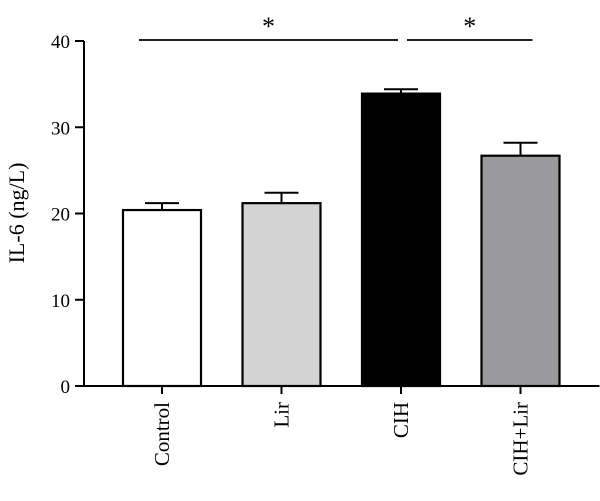 The width and height of the screenshot is (600, 501). What do you see at coordinates (401, 420) in the screenshot?
I see `x-tick-label: CIH` at bounding box center [401, 420].